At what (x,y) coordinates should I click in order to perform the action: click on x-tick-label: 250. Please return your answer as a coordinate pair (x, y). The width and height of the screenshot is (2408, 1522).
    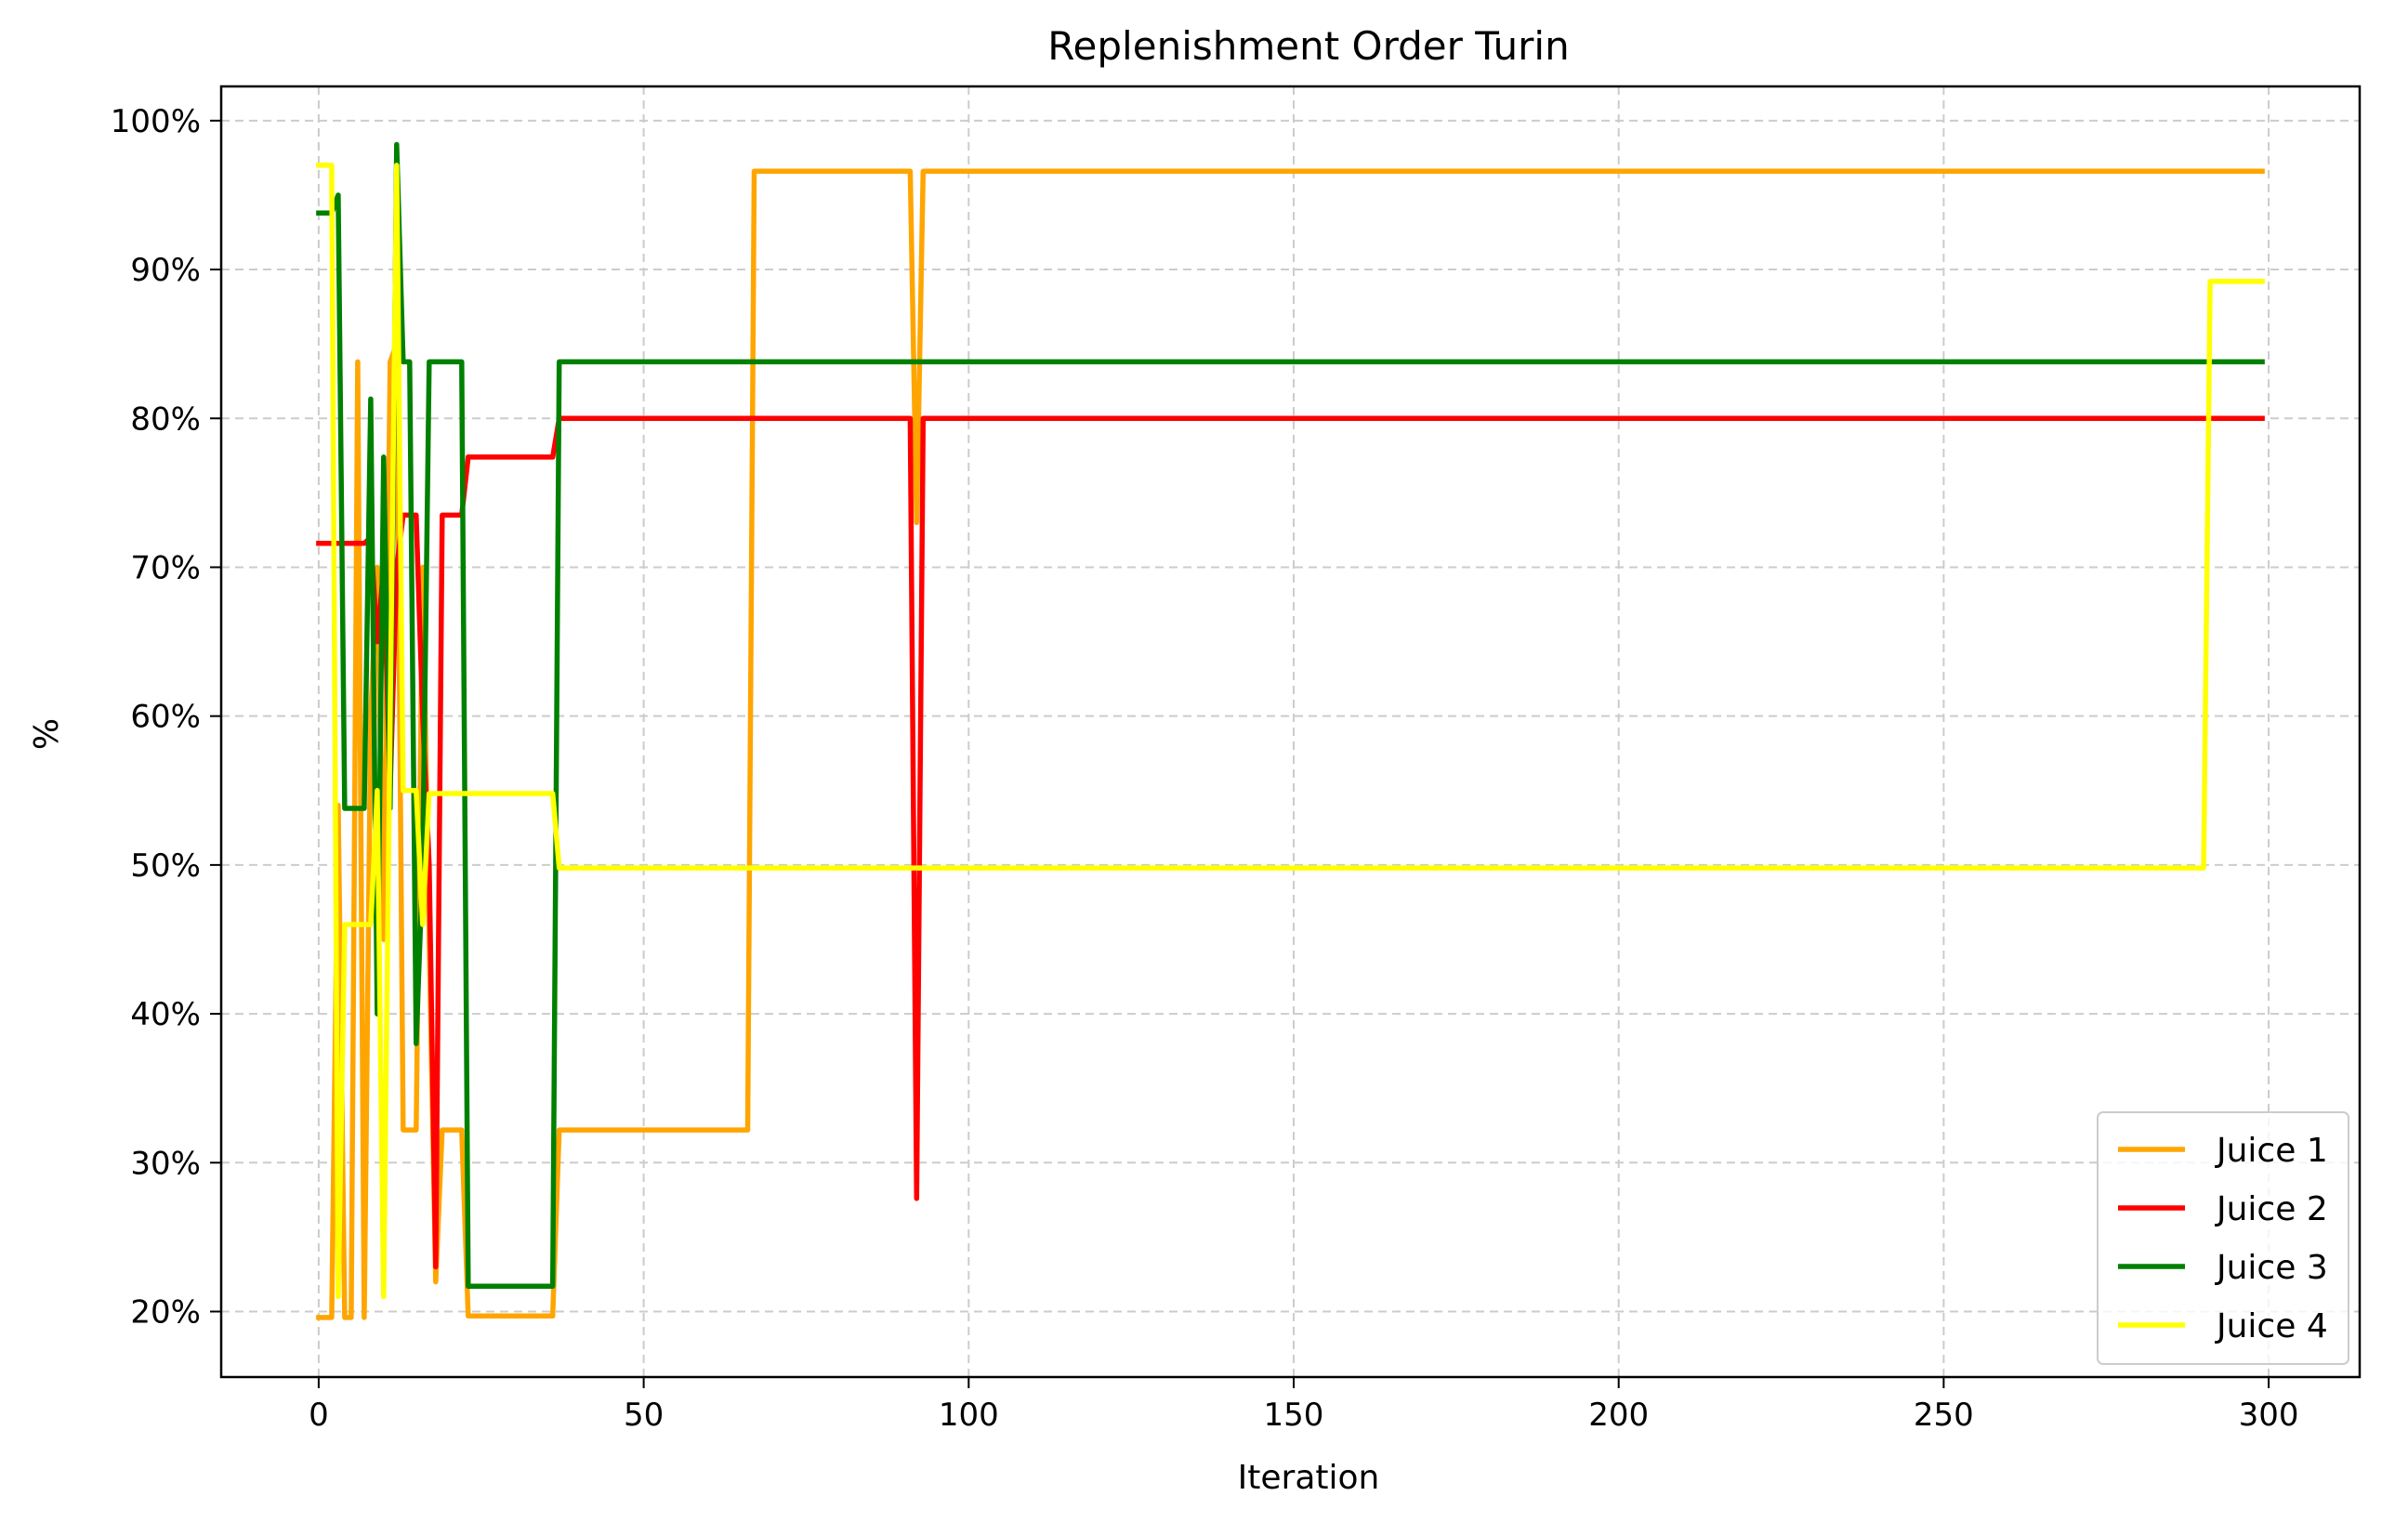
    Looking at the image, I should click on (1944, 1416).